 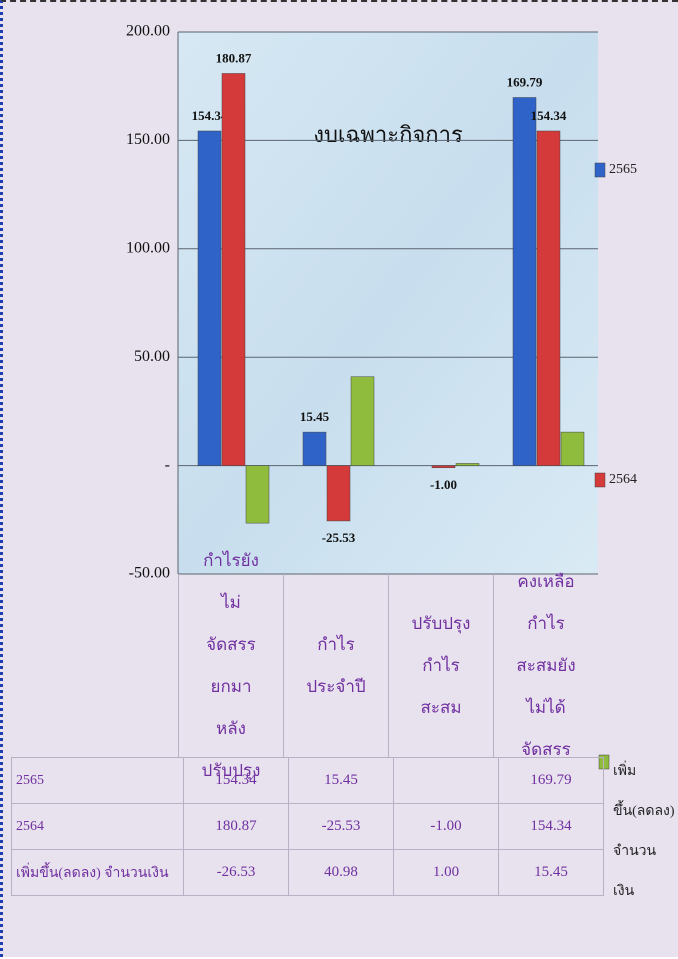 I want to click on table-cell: -26.53, so click(x=236, y=872).